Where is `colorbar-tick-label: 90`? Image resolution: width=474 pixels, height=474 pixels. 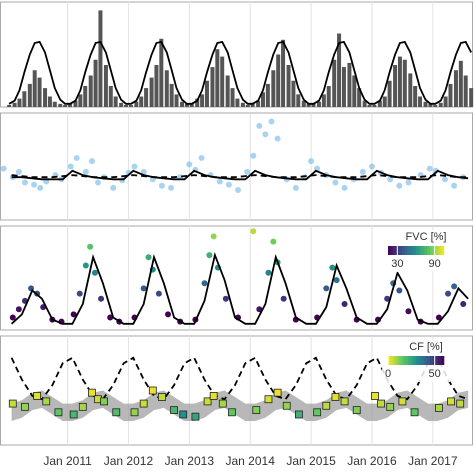 colorbar-tick-label: 90 is located at coordinates (435, 264).